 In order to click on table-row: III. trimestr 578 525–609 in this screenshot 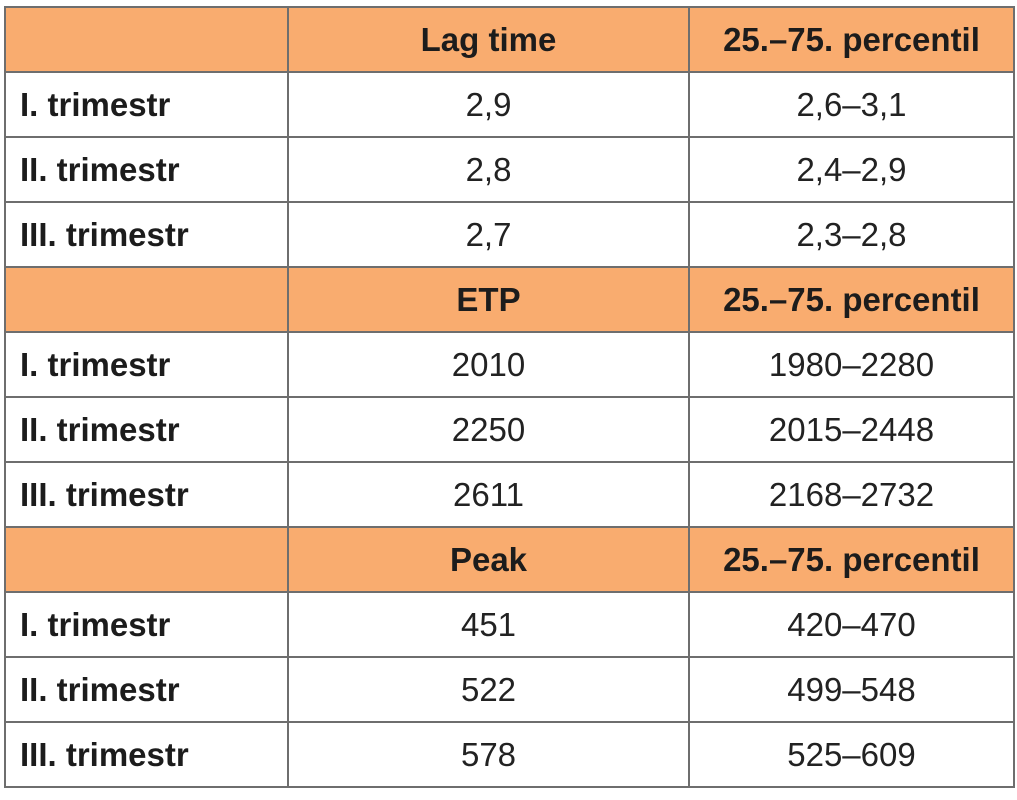, I will do `click(509, 754)`.